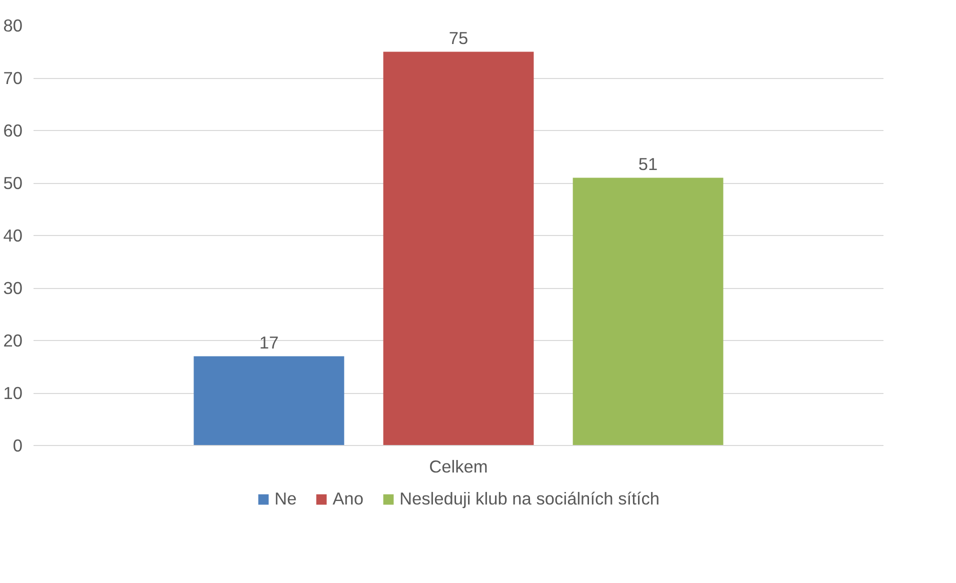 This screenshot has height=583, width=956. I want to click on data-label: 17, so click(269, 342).